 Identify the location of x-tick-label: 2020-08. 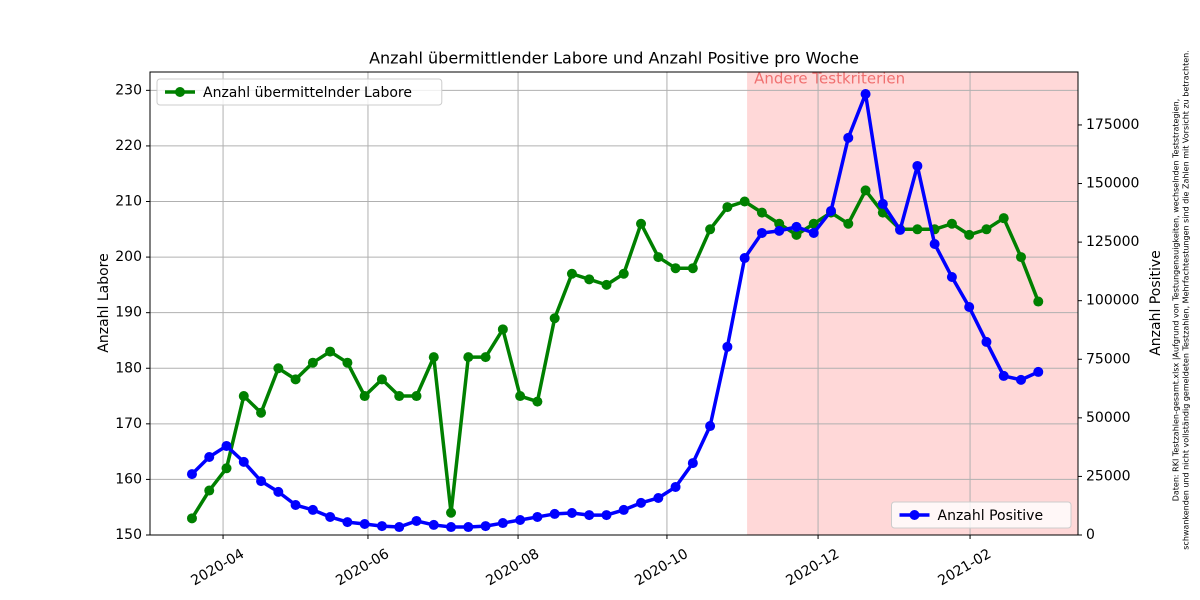
(512, 567).